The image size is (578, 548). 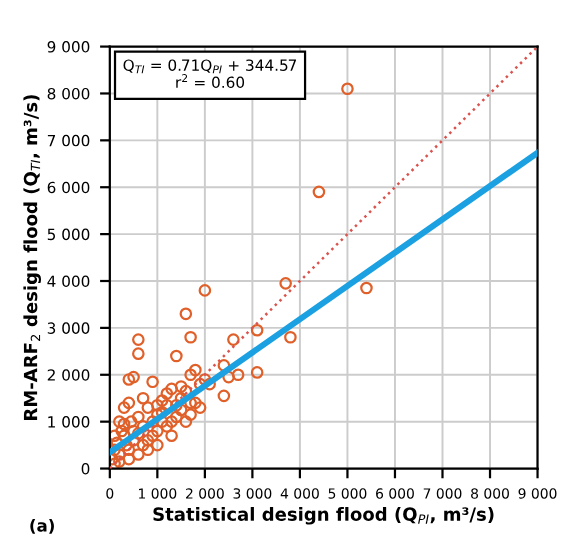 What do you see at coordinates (32, 257) in the screenshot?
I see `y-axis-title: RM-ARF$_{2}$ design flood (Q$_{TI}$, m³/s)` at bounding box center [32, 257].